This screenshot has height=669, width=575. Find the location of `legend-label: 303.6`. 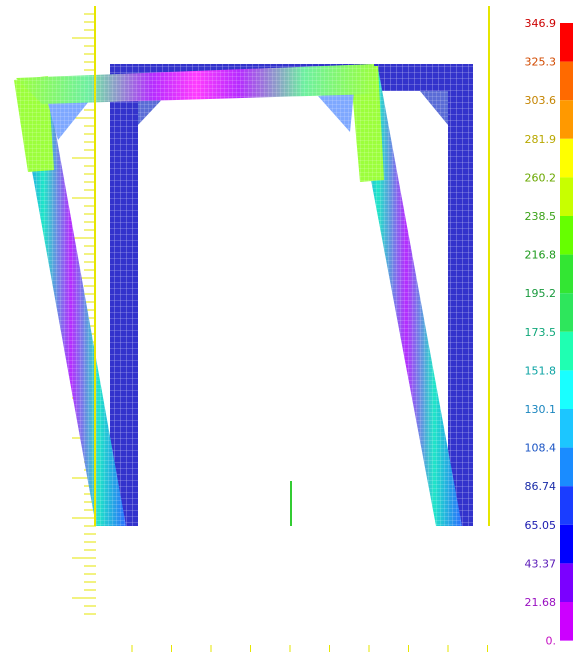

legend-label: 303.6 is located at coordinates (541, 100).